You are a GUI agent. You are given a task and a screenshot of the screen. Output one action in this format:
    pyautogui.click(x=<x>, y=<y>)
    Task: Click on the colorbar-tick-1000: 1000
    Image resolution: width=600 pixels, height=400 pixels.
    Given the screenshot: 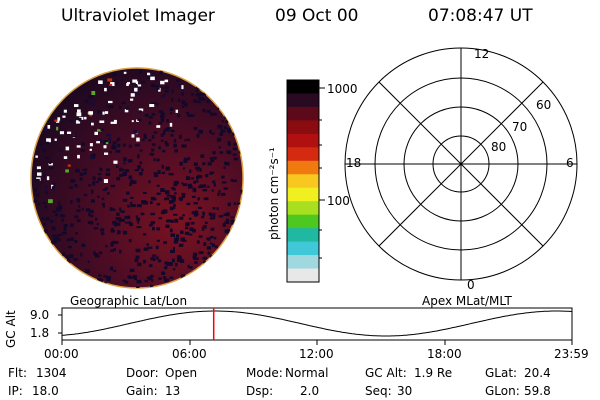 What is the action you would take?
    pyautogui.click(x=342, y=89)
    